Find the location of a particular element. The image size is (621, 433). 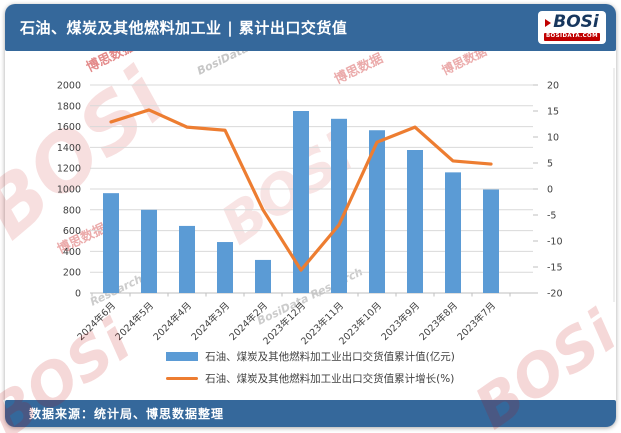

svg-text: -10 is located at coordinates (555, 242).